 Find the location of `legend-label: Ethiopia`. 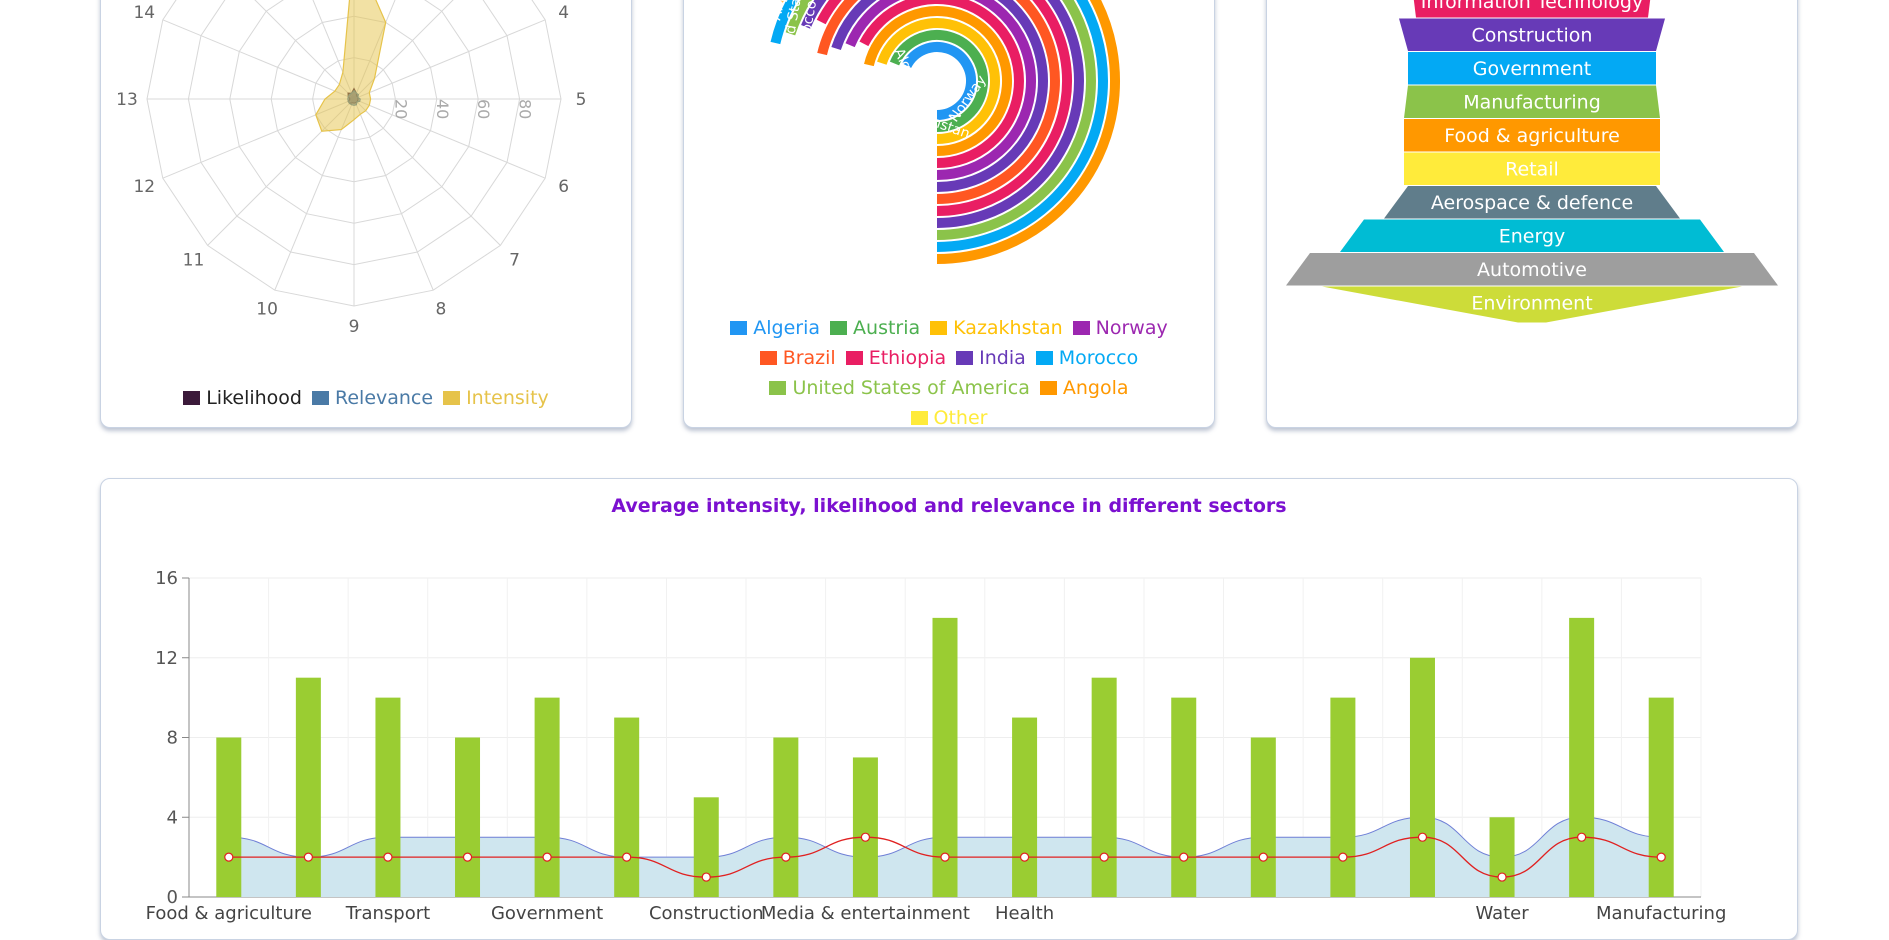

legend-label: Ethiopia is located at coordinates (907, 358).